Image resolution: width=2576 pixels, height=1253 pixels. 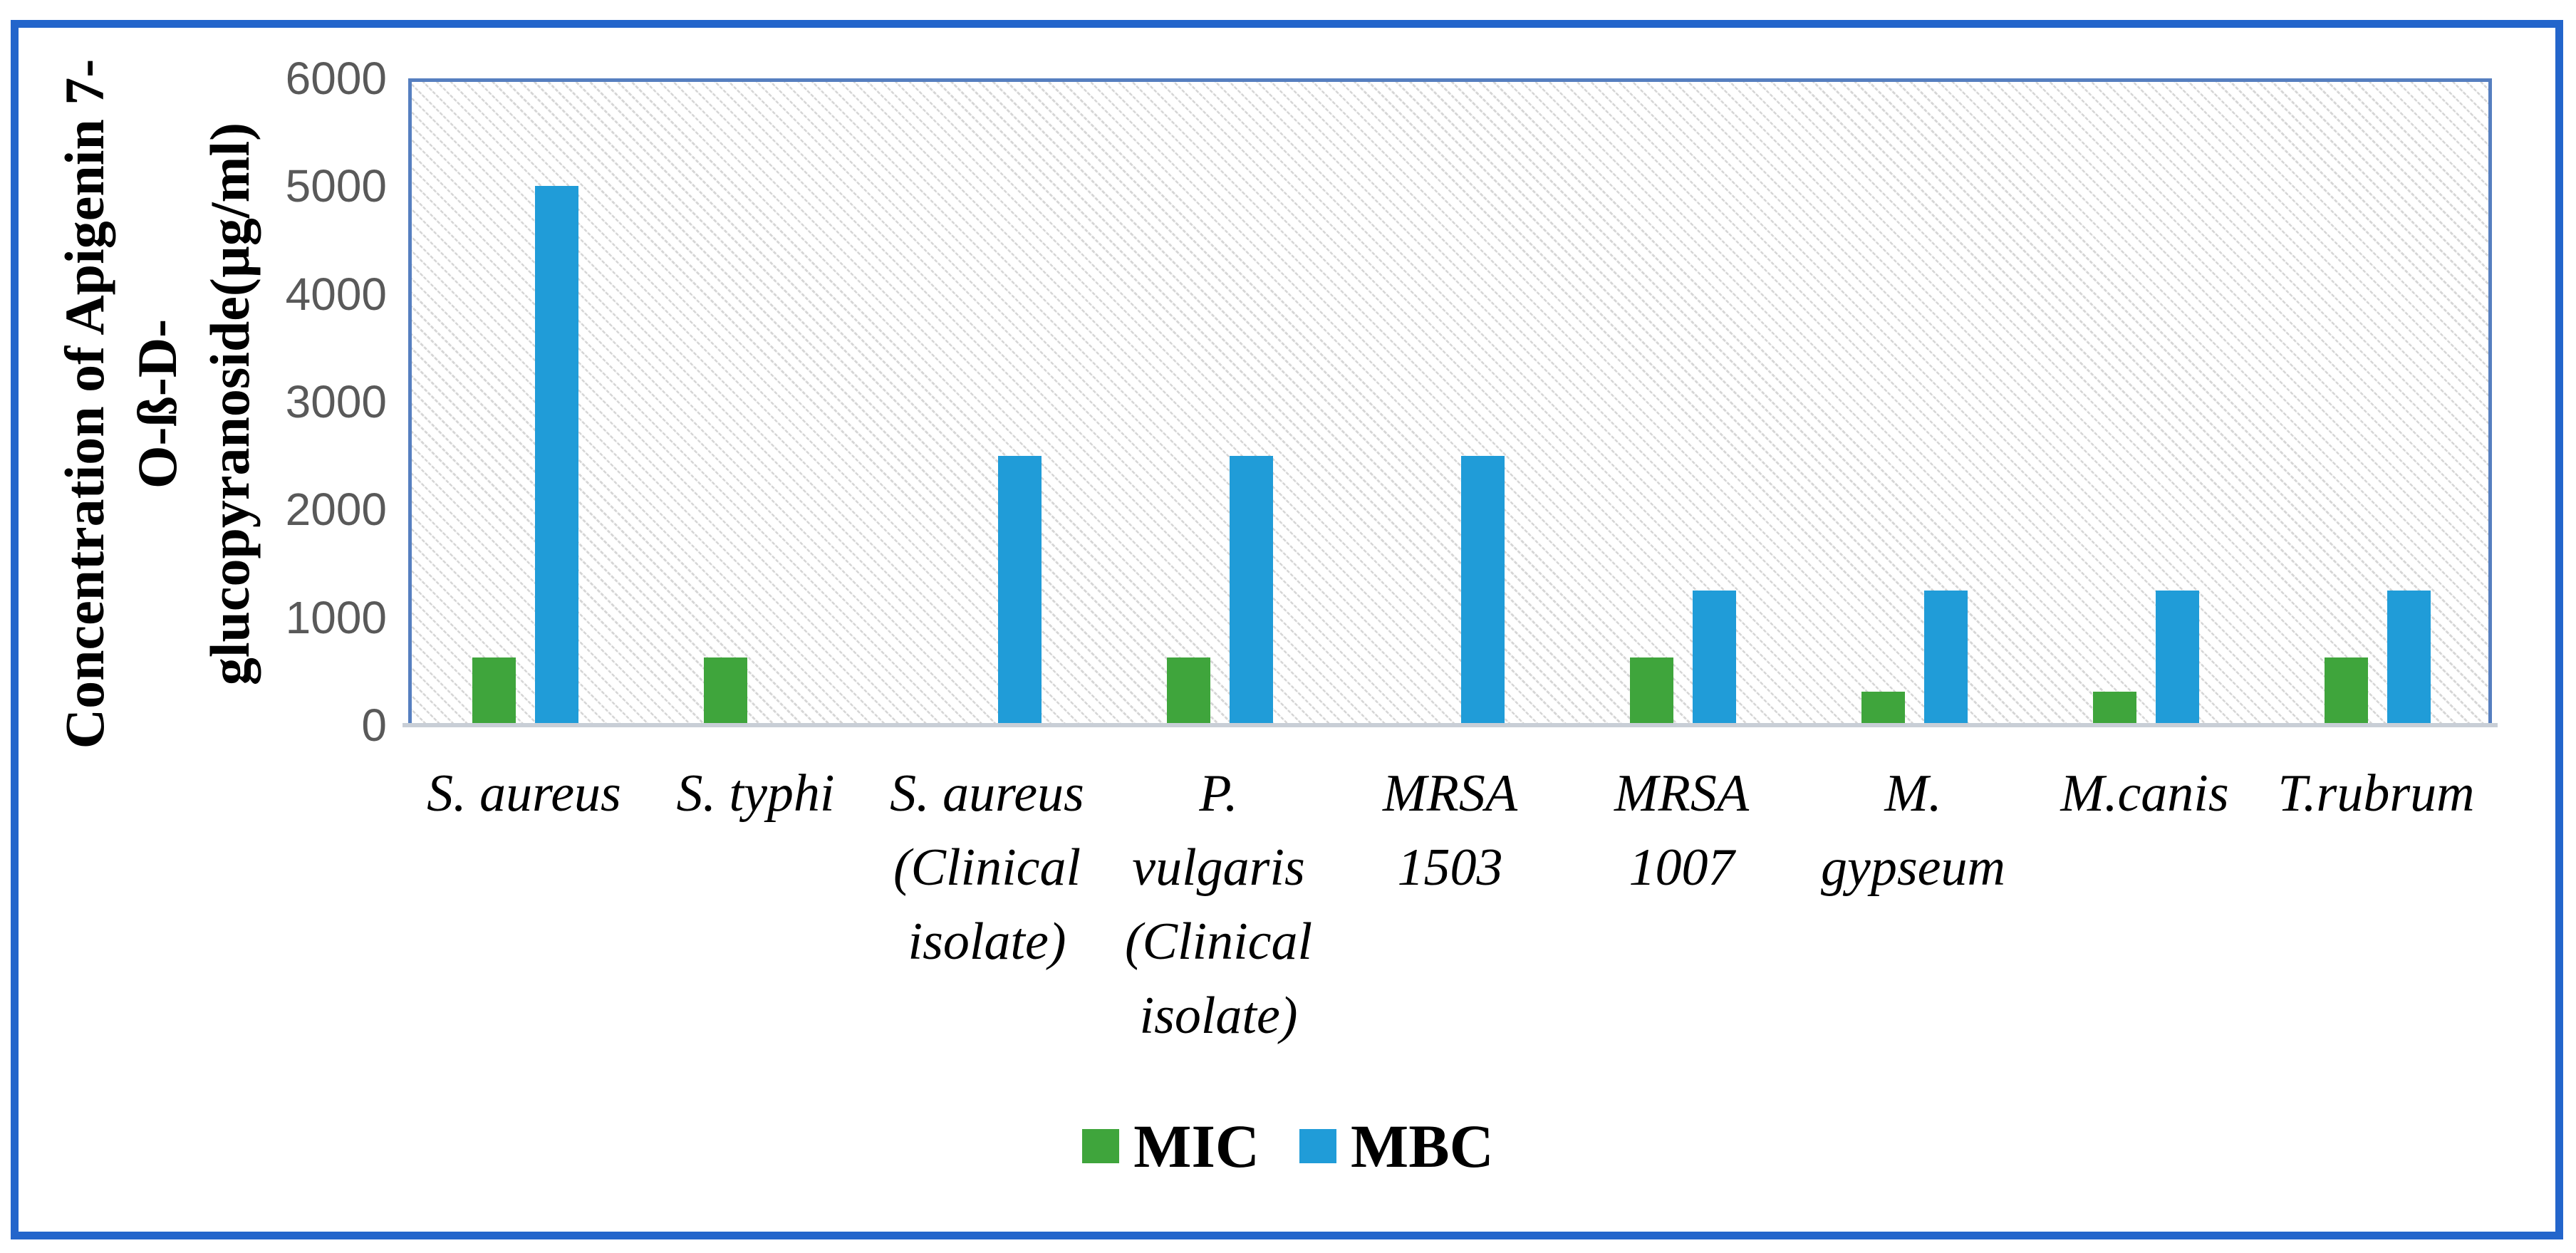 I want to click on category-label-2: S. aureus (Clinical isolate), so click(x=987, y=868).